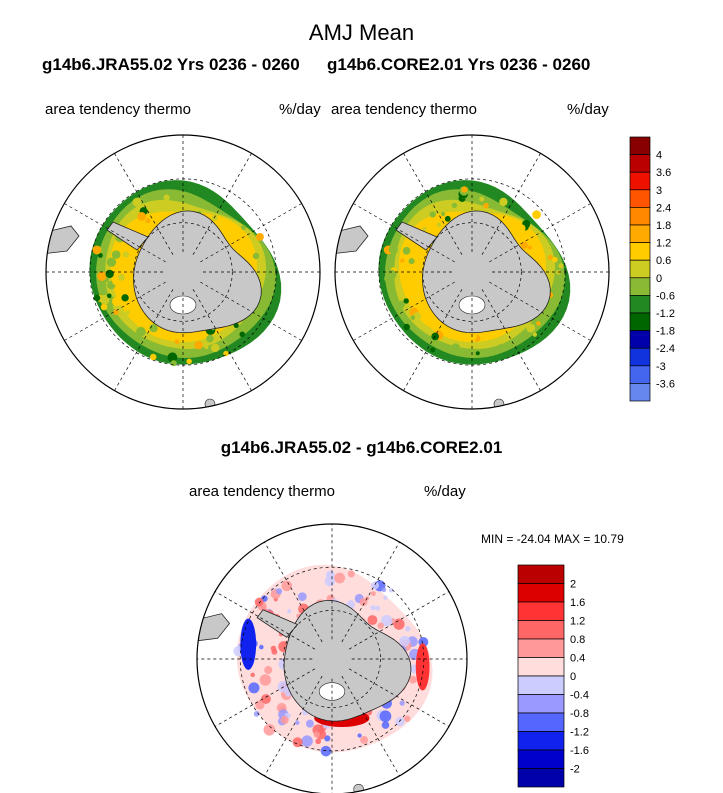 Image resolution: width=723 pixels, height=793 pixels. What do you see at coordinates (663, 226) in the screenshot?
I see `abs-colorbar-tick-label: 1.8` at bounding box center [663, 226].